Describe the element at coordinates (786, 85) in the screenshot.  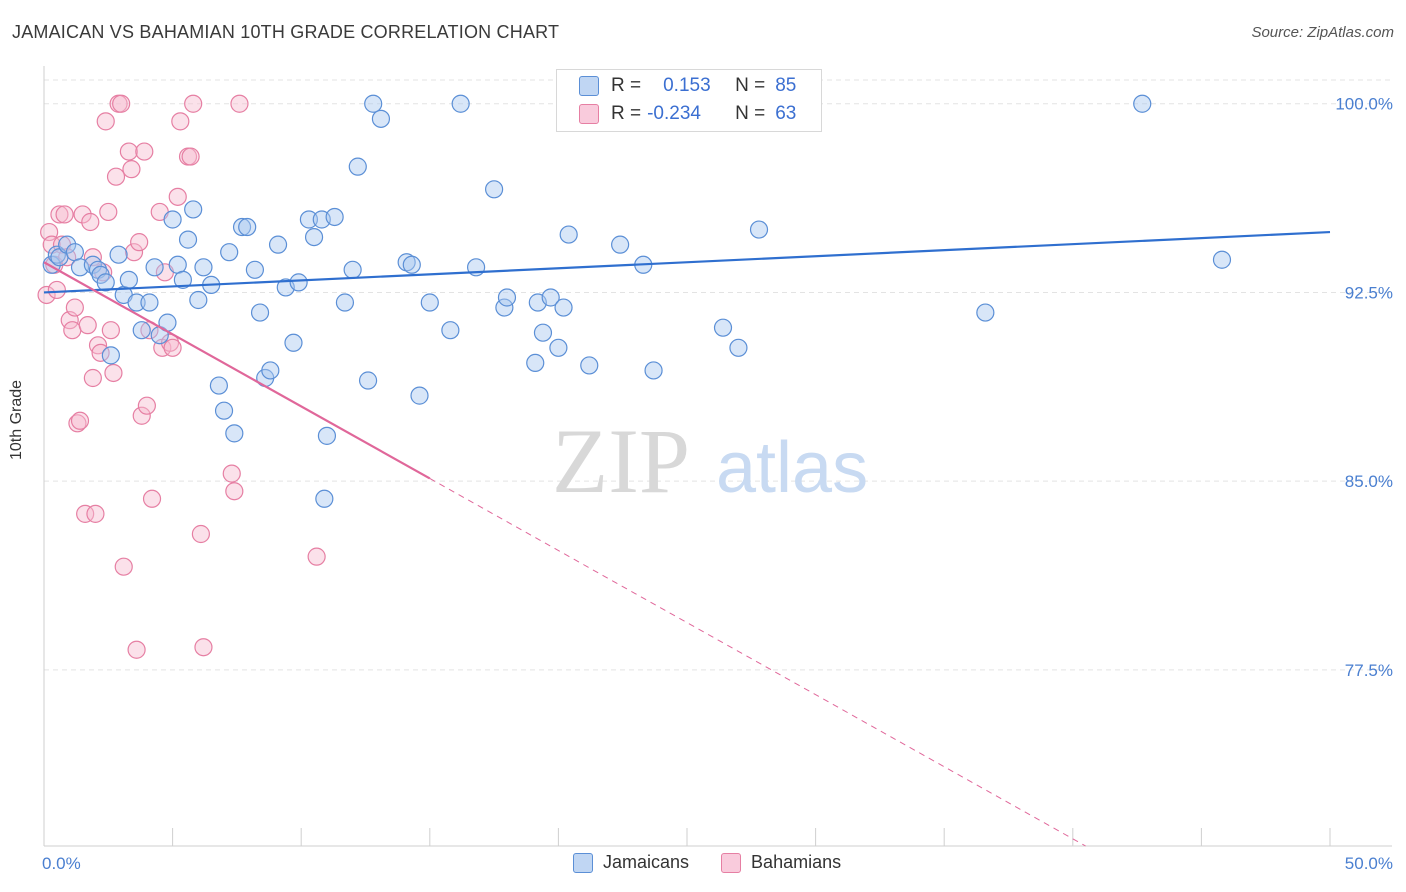
I see `legend-n-value: 85` at that location.